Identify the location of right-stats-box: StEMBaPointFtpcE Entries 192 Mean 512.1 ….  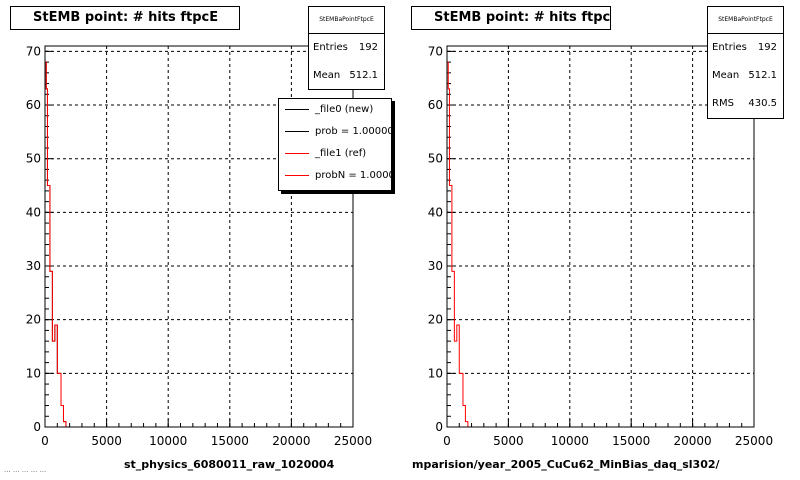
(745, 62).